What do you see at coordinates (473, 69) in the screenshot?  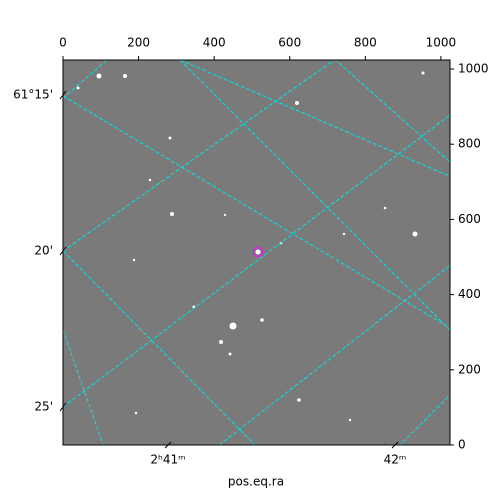 I see `y-tick-label: 1000` at bounding box center [473, 69].